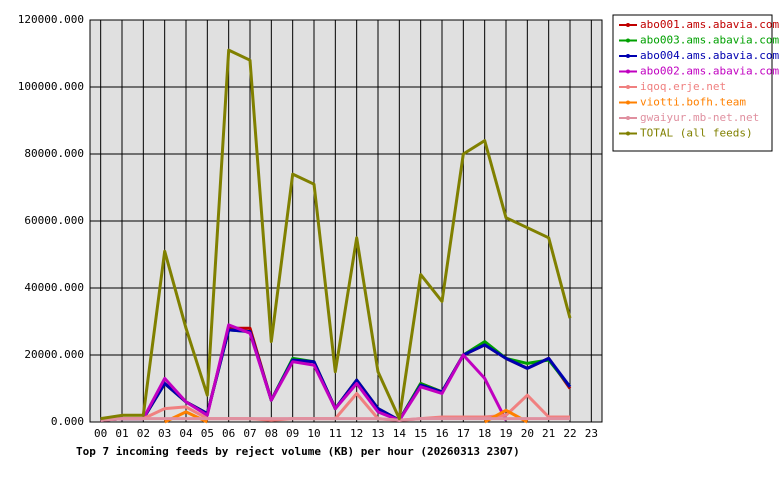 The image size is (780, 480). Describe the element at coordinates (696, 133) in the screenshot. I see `legend-label: TOTAL (all feeds)` at that location.